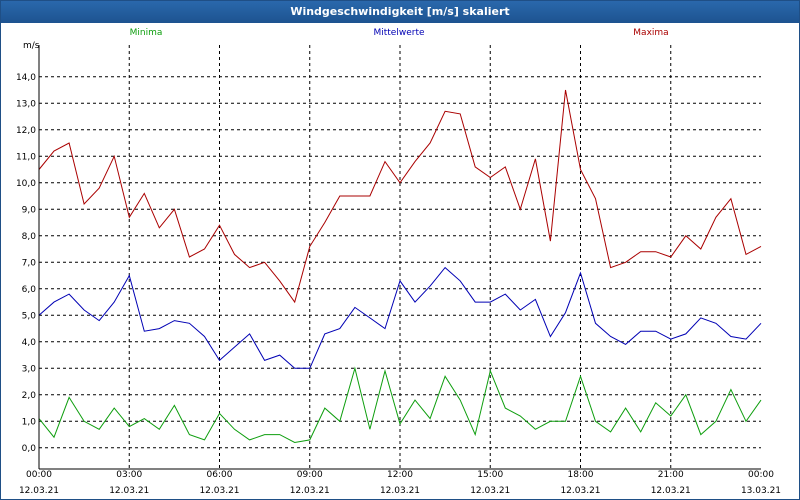 The height and width of the screenshot is (500, 800). I want to click on legend-maxima: Maxima, so click(650, 33).